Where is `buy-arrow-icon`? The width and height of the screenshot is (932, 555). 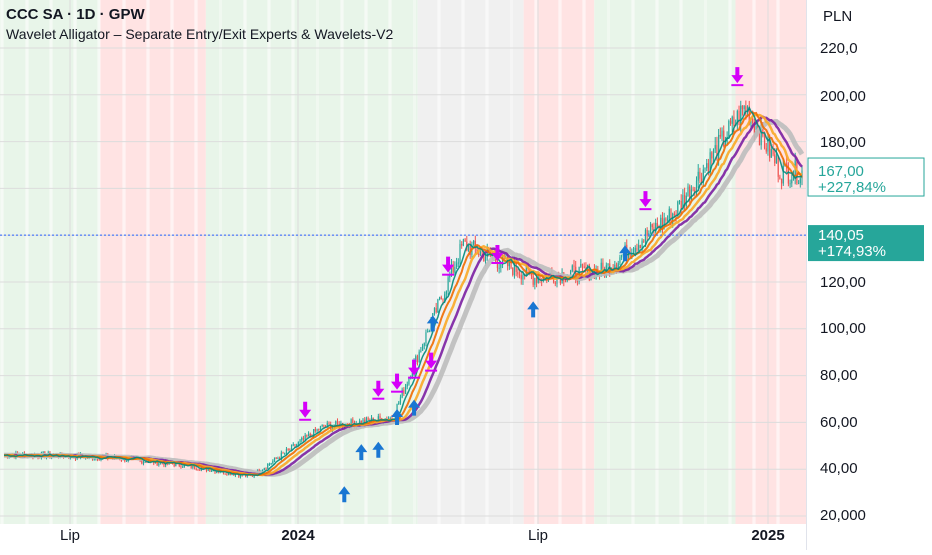 buy-arrow-icon is located at coordinates (533, 309).